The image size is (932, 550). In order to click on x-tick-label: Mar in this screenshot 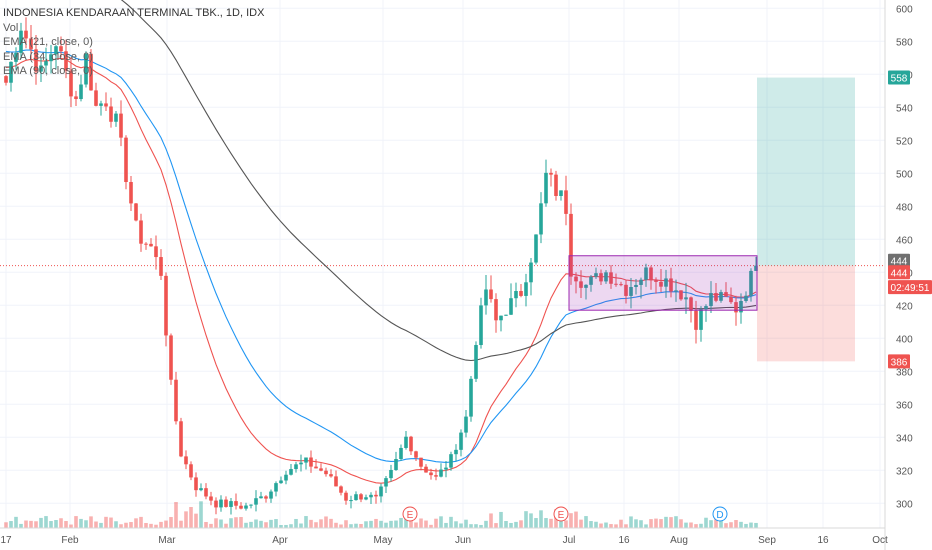, I will do `click(167, 540)`.